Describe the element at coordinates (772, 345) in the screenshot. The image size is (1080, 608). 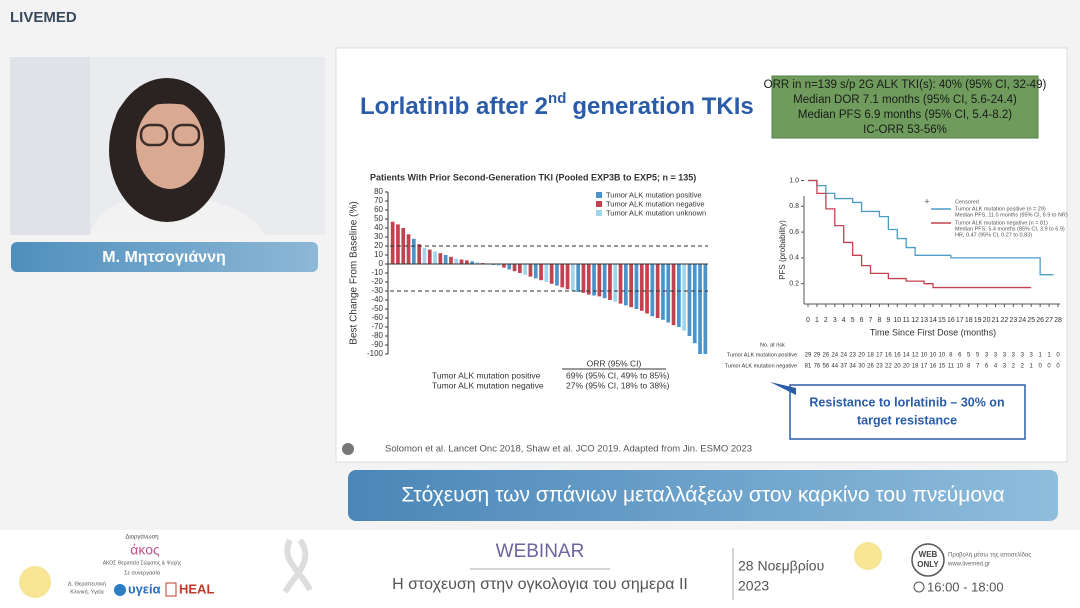
I see `at-risk-title: No. at risk` at that location.